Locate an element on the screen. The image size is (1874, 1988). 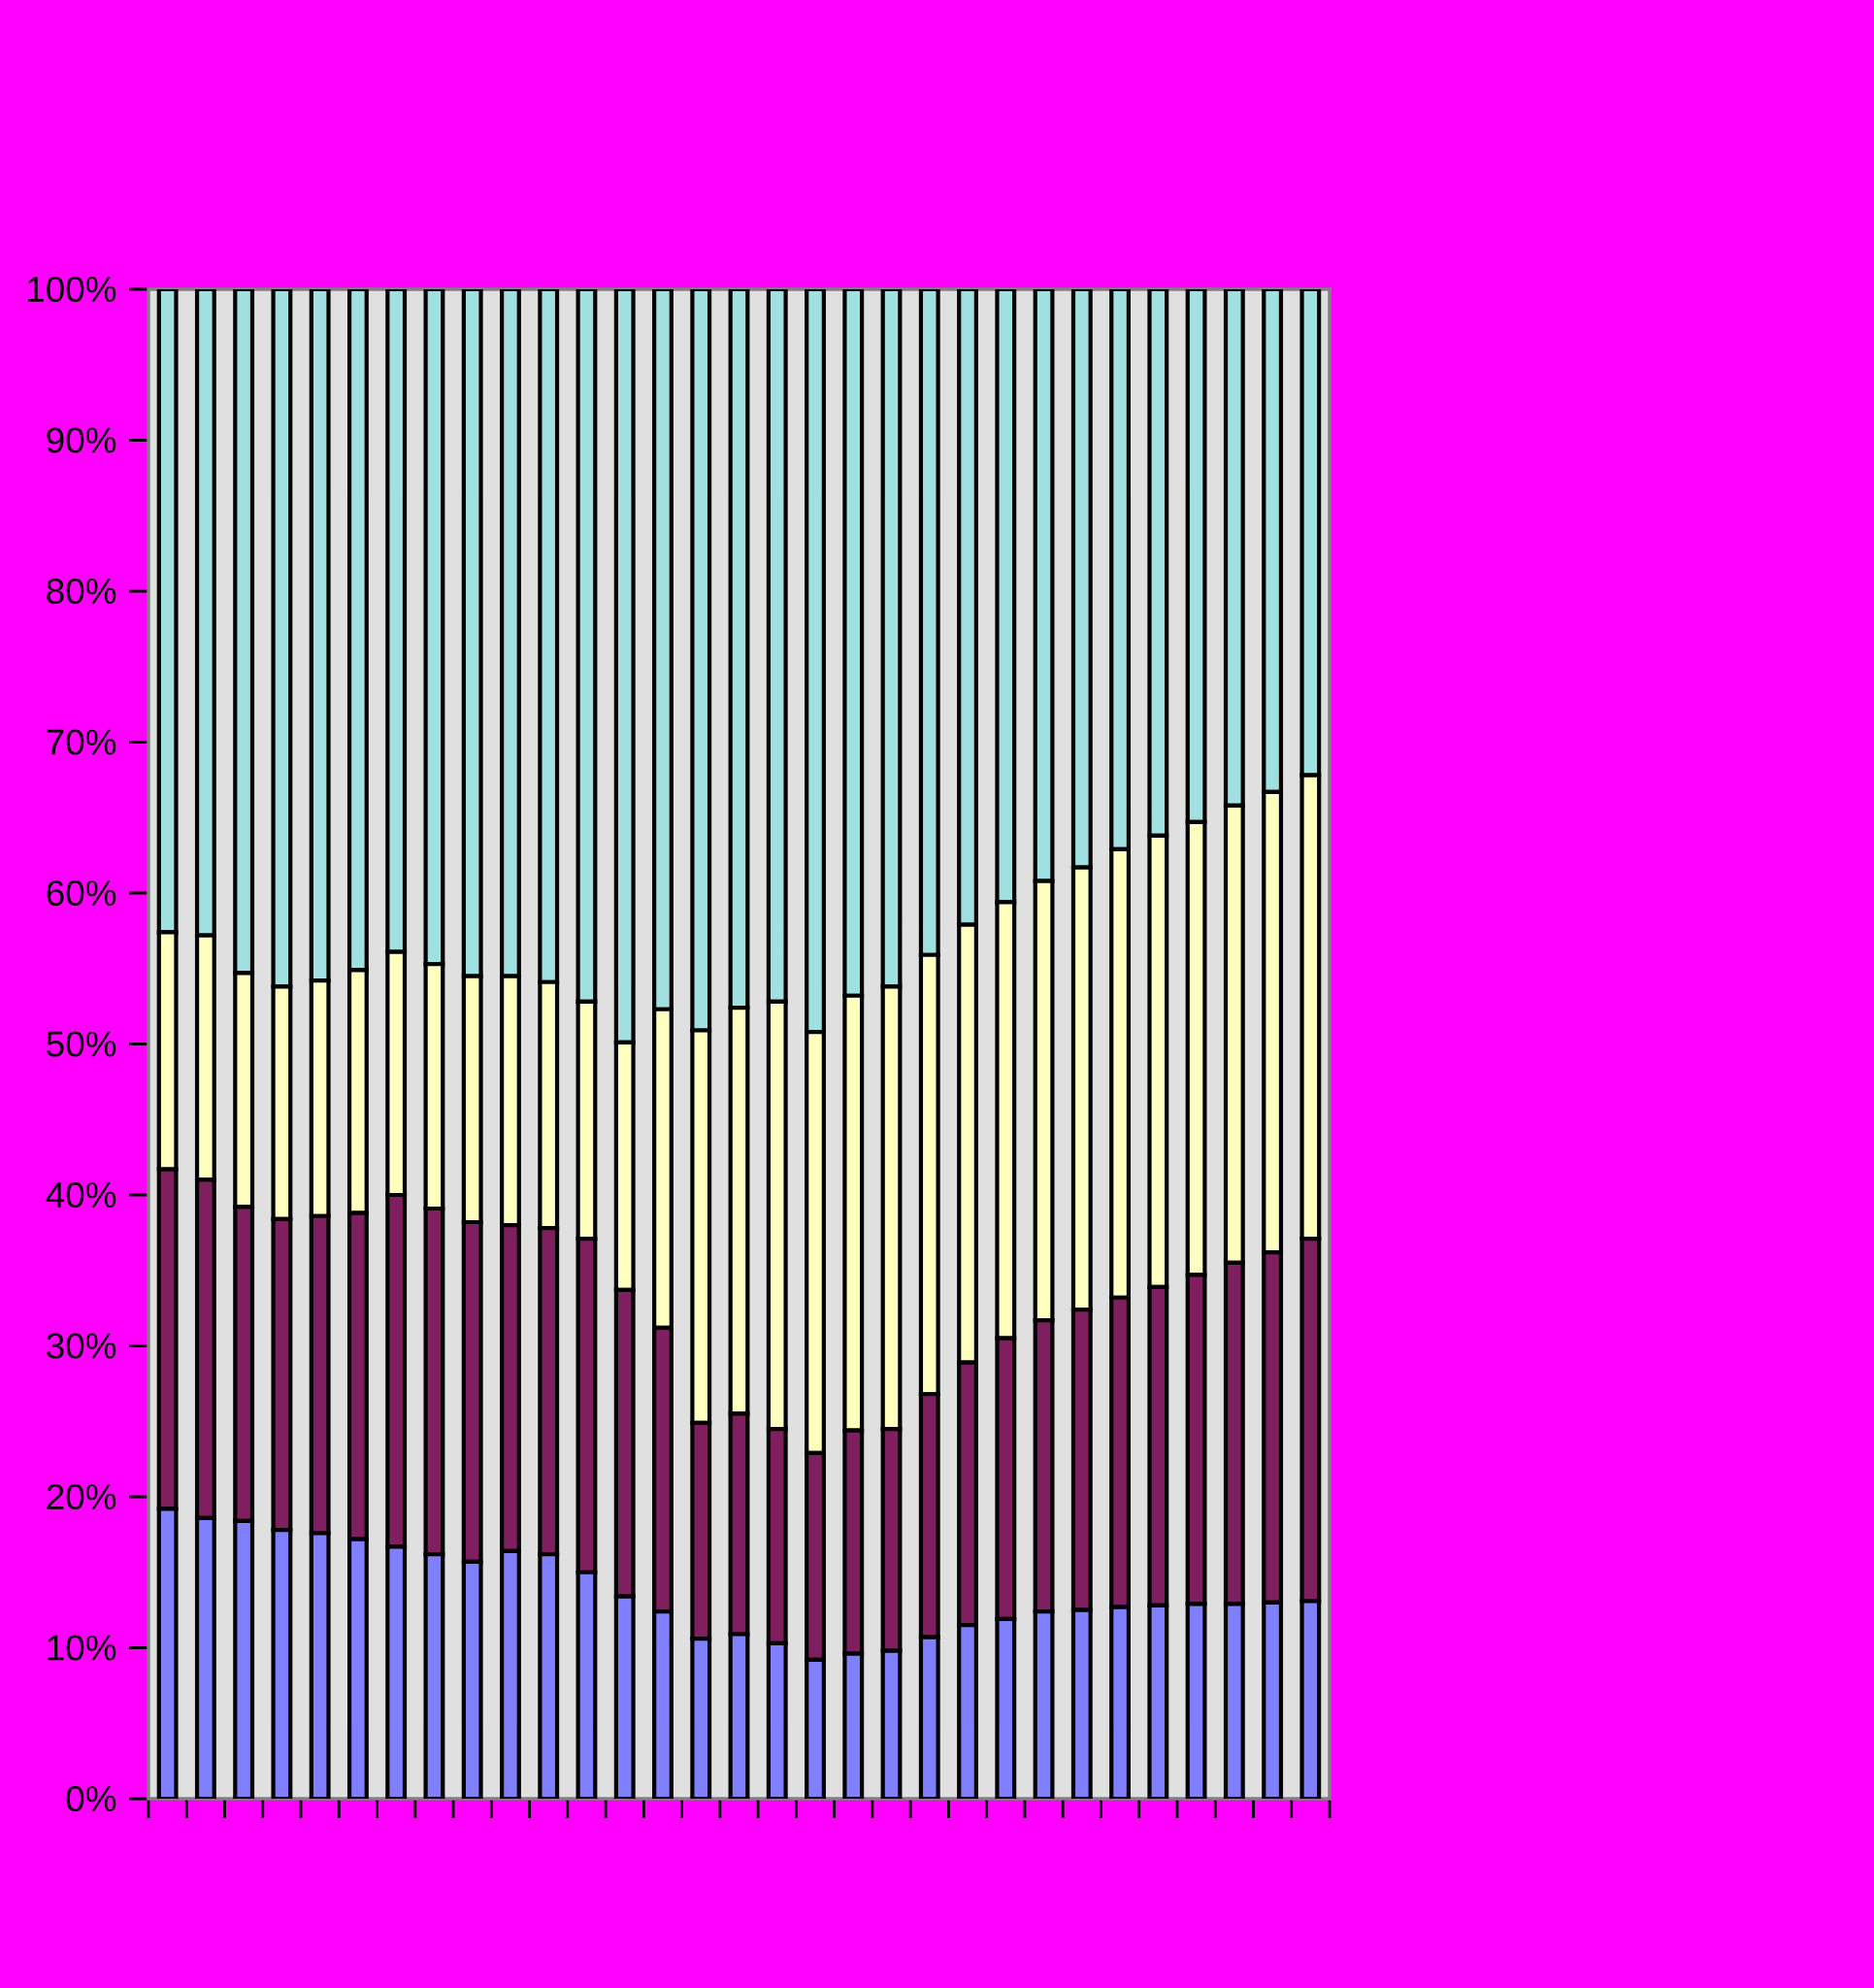
y-tick-label: 30% is located at coordinates (82, 1346).